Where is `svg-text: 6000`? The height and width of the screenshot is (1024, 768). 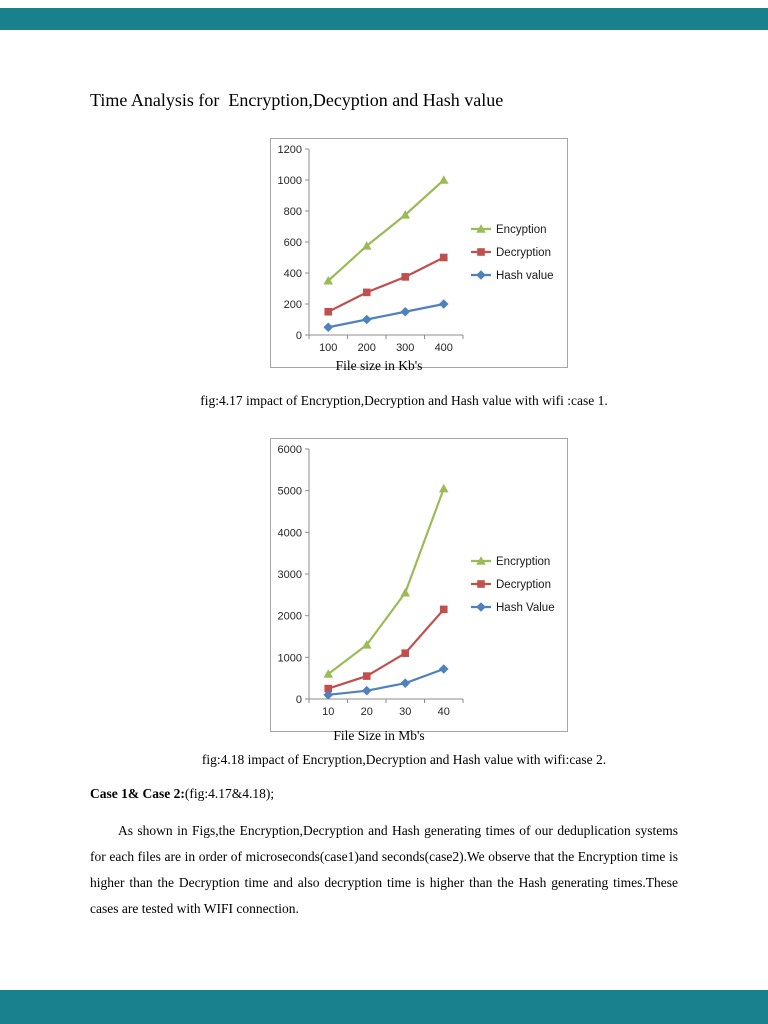
svg-text: 6000 is located at coordinates (290, 450).